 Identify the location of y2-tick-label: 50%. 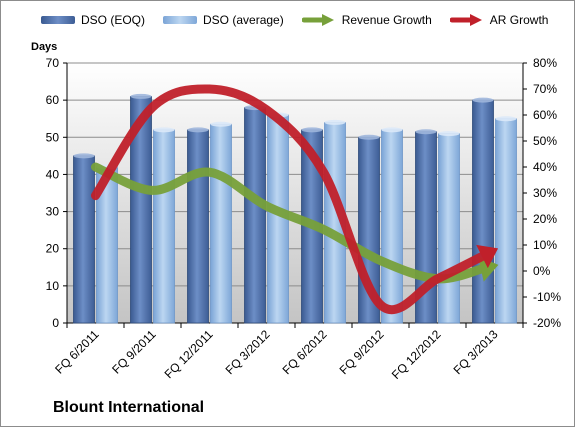
(545, 141).